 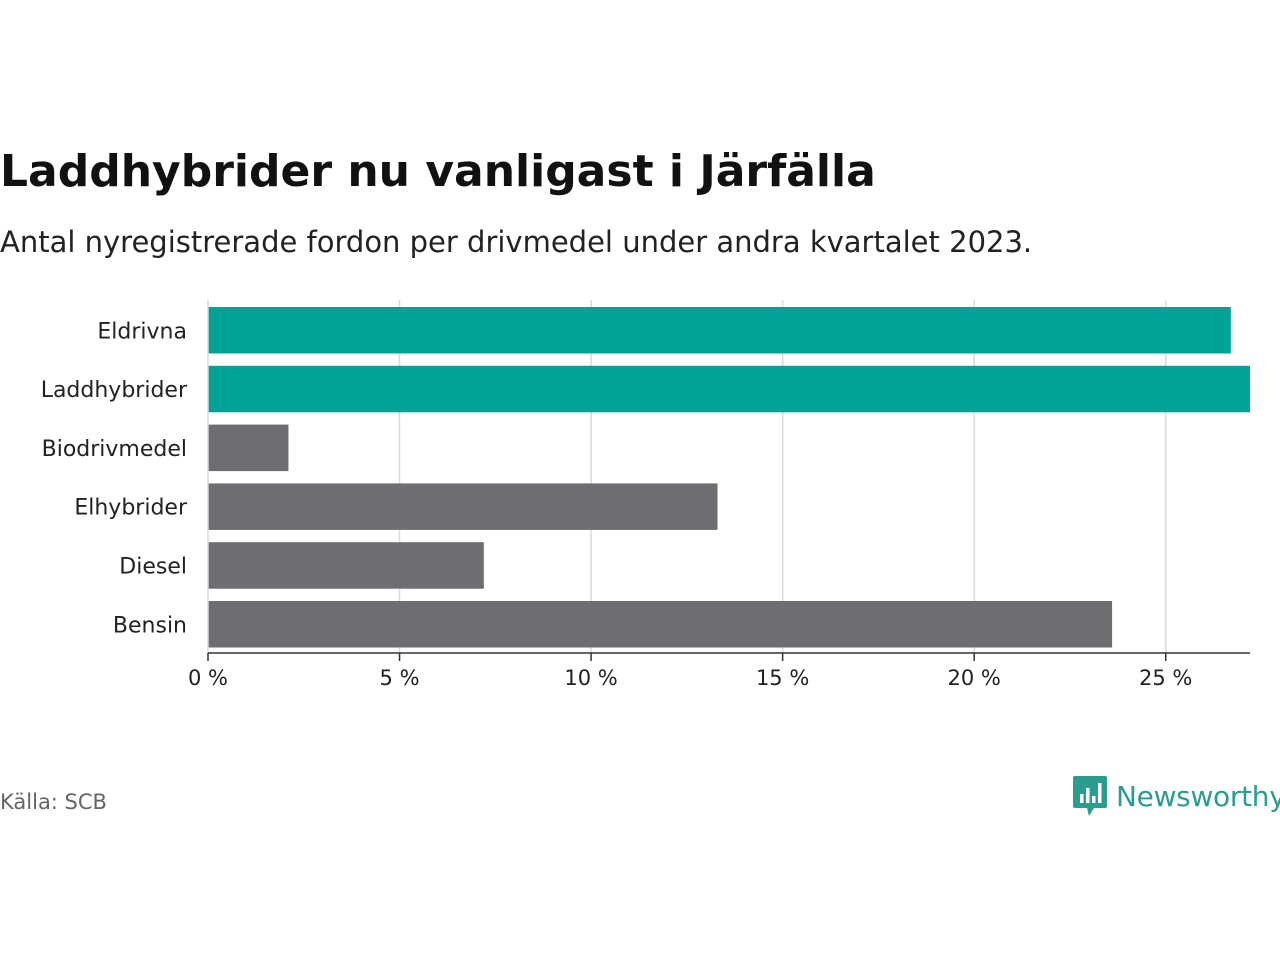 What do you see at coordinates (346, 565) in the screenshot?
I see `bar-diesel` at bounding box center [346, 565].